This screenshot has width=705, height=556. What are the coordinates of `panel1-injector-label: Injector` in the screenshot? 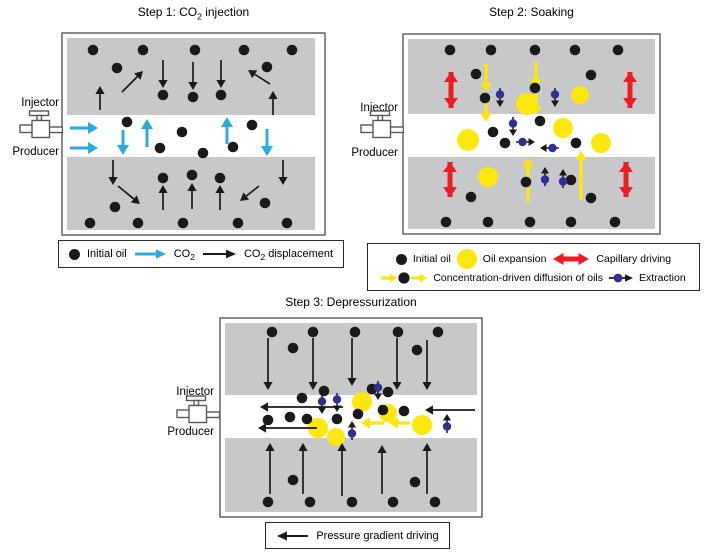 It's located at (40, 103).